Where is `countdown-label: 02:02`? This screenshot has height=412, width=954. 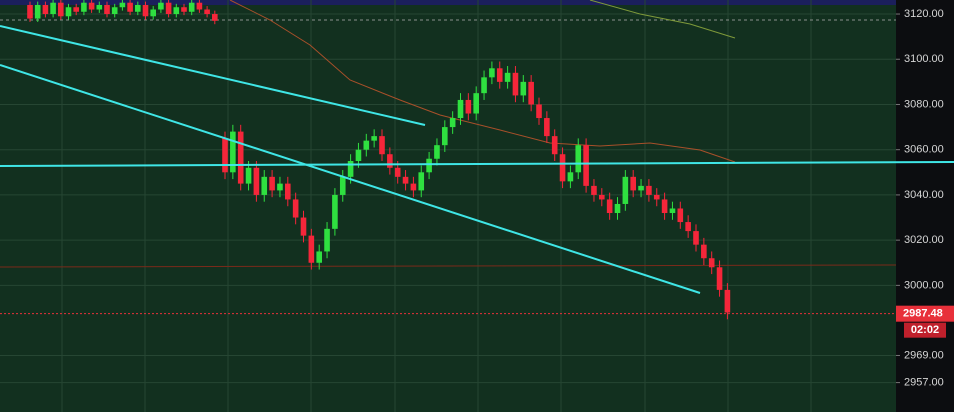
countdown-label: 02:02 is located at coordinates (925, 330).